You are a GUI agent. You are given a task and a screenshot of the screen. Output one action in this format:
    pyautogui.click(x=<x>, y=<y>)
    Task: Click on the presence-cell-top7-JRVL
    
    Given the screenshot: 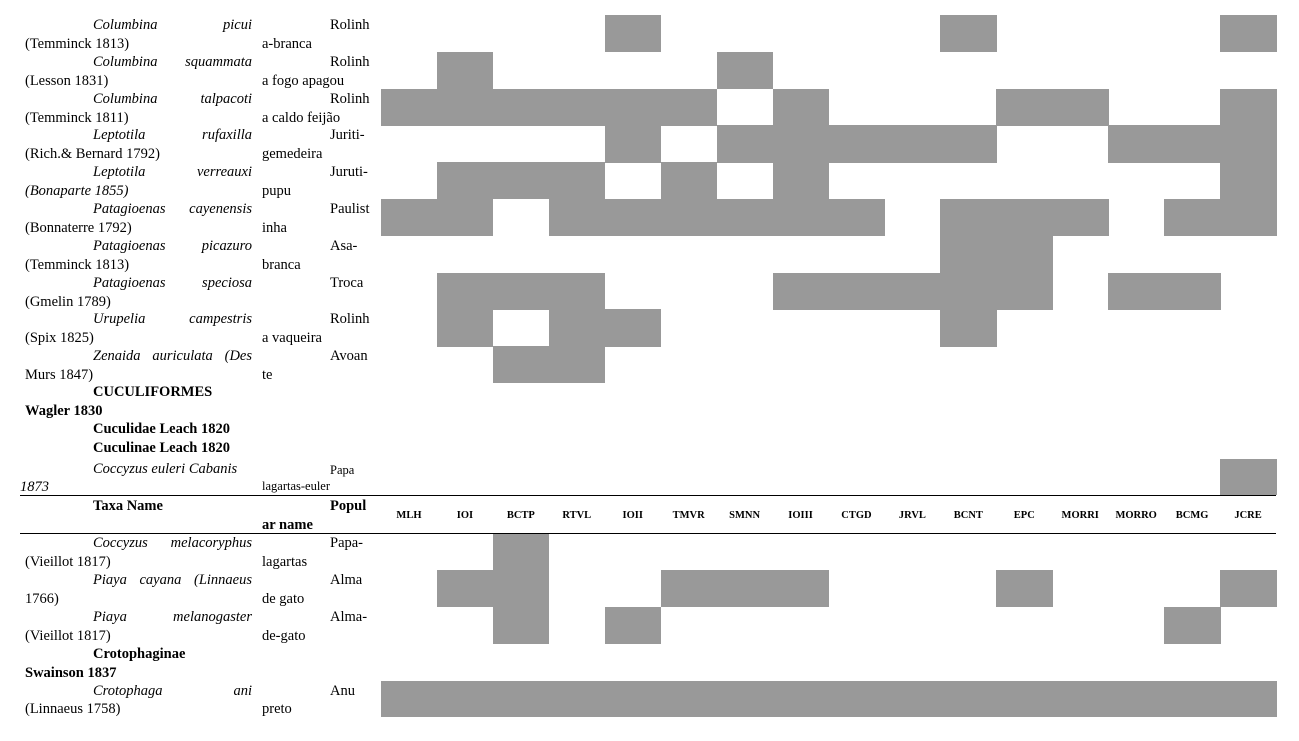 What is the action you would take?
    pyautogui.click(x=912, y=291)
    